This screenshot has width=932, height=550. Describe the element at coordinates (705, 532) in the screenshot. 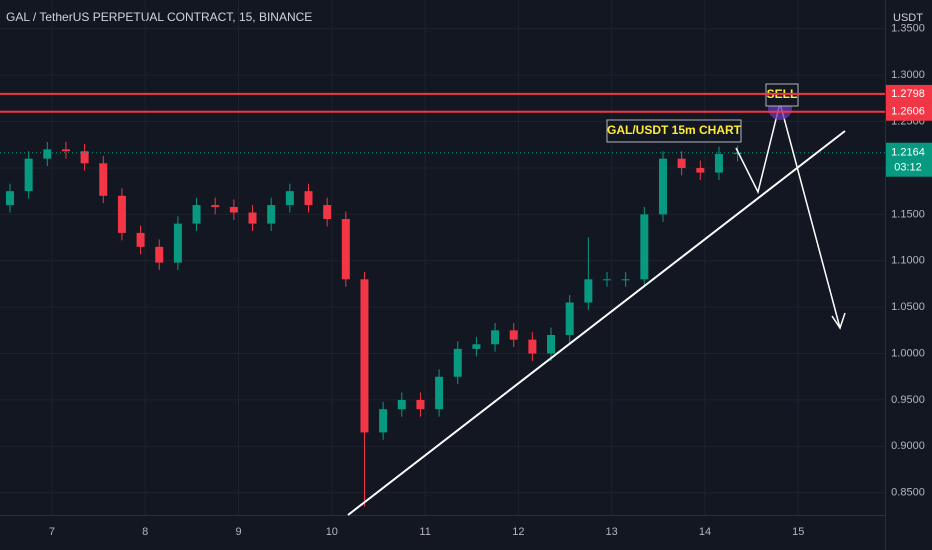

I see `x-tick-label: 14` at that location.